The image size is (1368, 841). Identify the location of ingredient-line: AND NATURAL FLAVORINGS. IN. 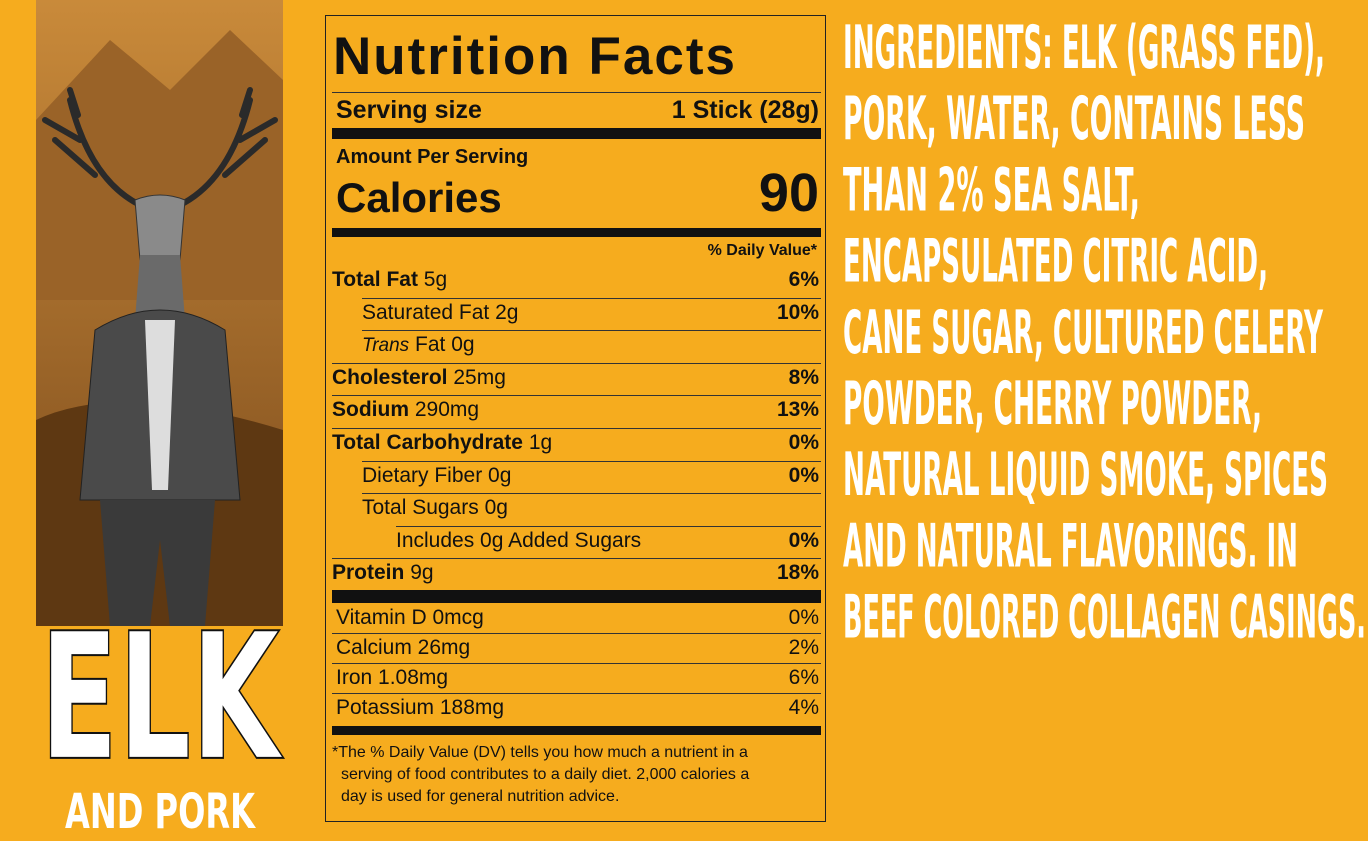
(1070, 546).